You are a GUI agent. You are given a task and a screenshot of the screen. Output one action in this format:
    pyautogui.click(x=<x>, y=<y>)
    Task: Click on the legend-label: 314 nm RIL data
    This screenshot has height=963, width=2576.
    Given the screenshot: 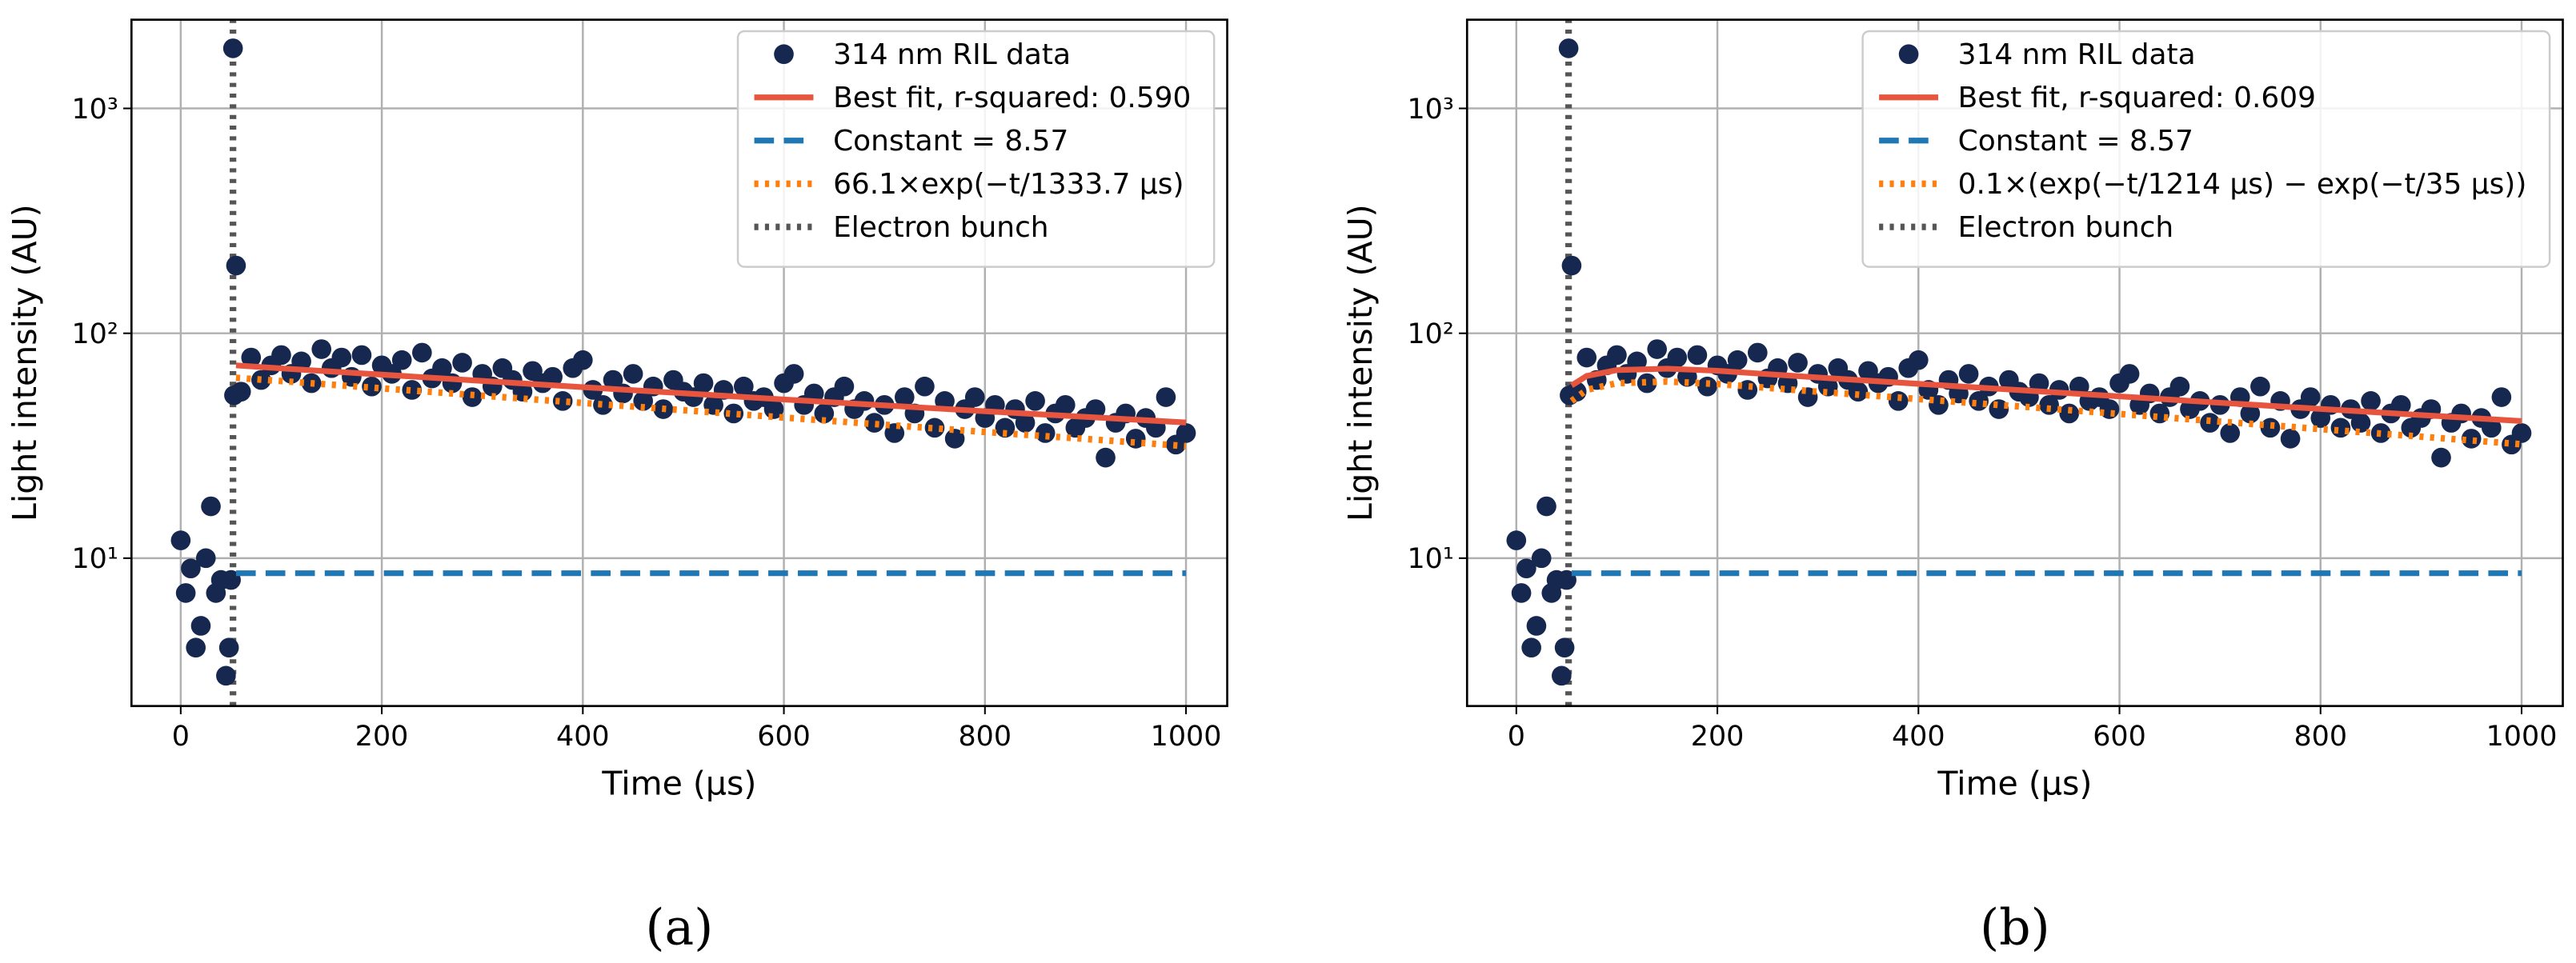 What is the action you would take?
    pyautogui.click(x=2077, y=54)
    